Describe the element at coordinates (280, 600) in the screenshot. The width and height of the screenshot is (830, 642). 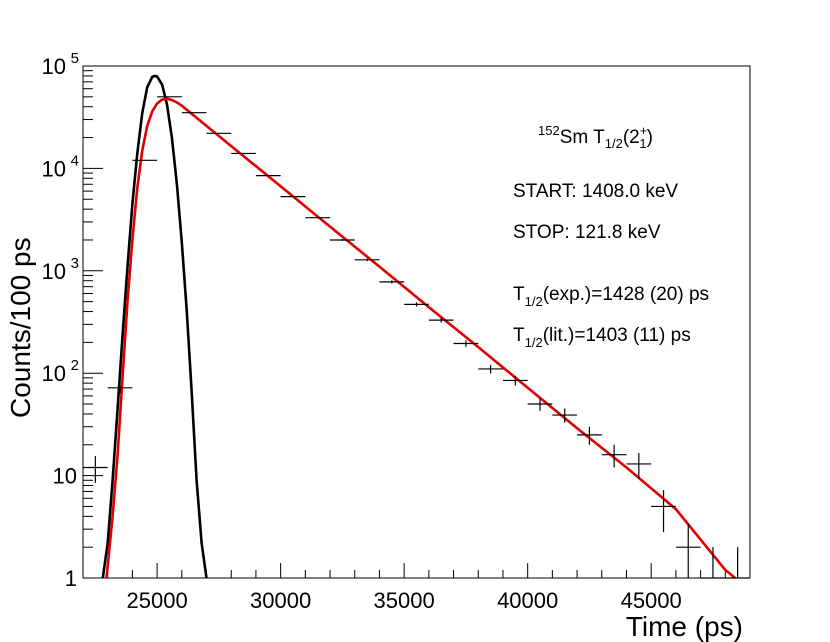
I see `x-tick-label: 30000` at that location.